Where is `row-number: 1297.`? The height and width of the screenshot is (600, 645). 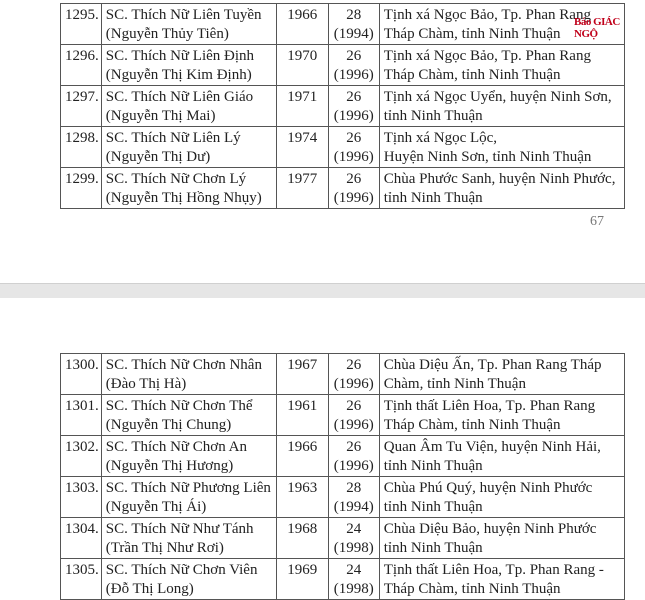 row-number: 1297. is located at coordinates (81, 106).